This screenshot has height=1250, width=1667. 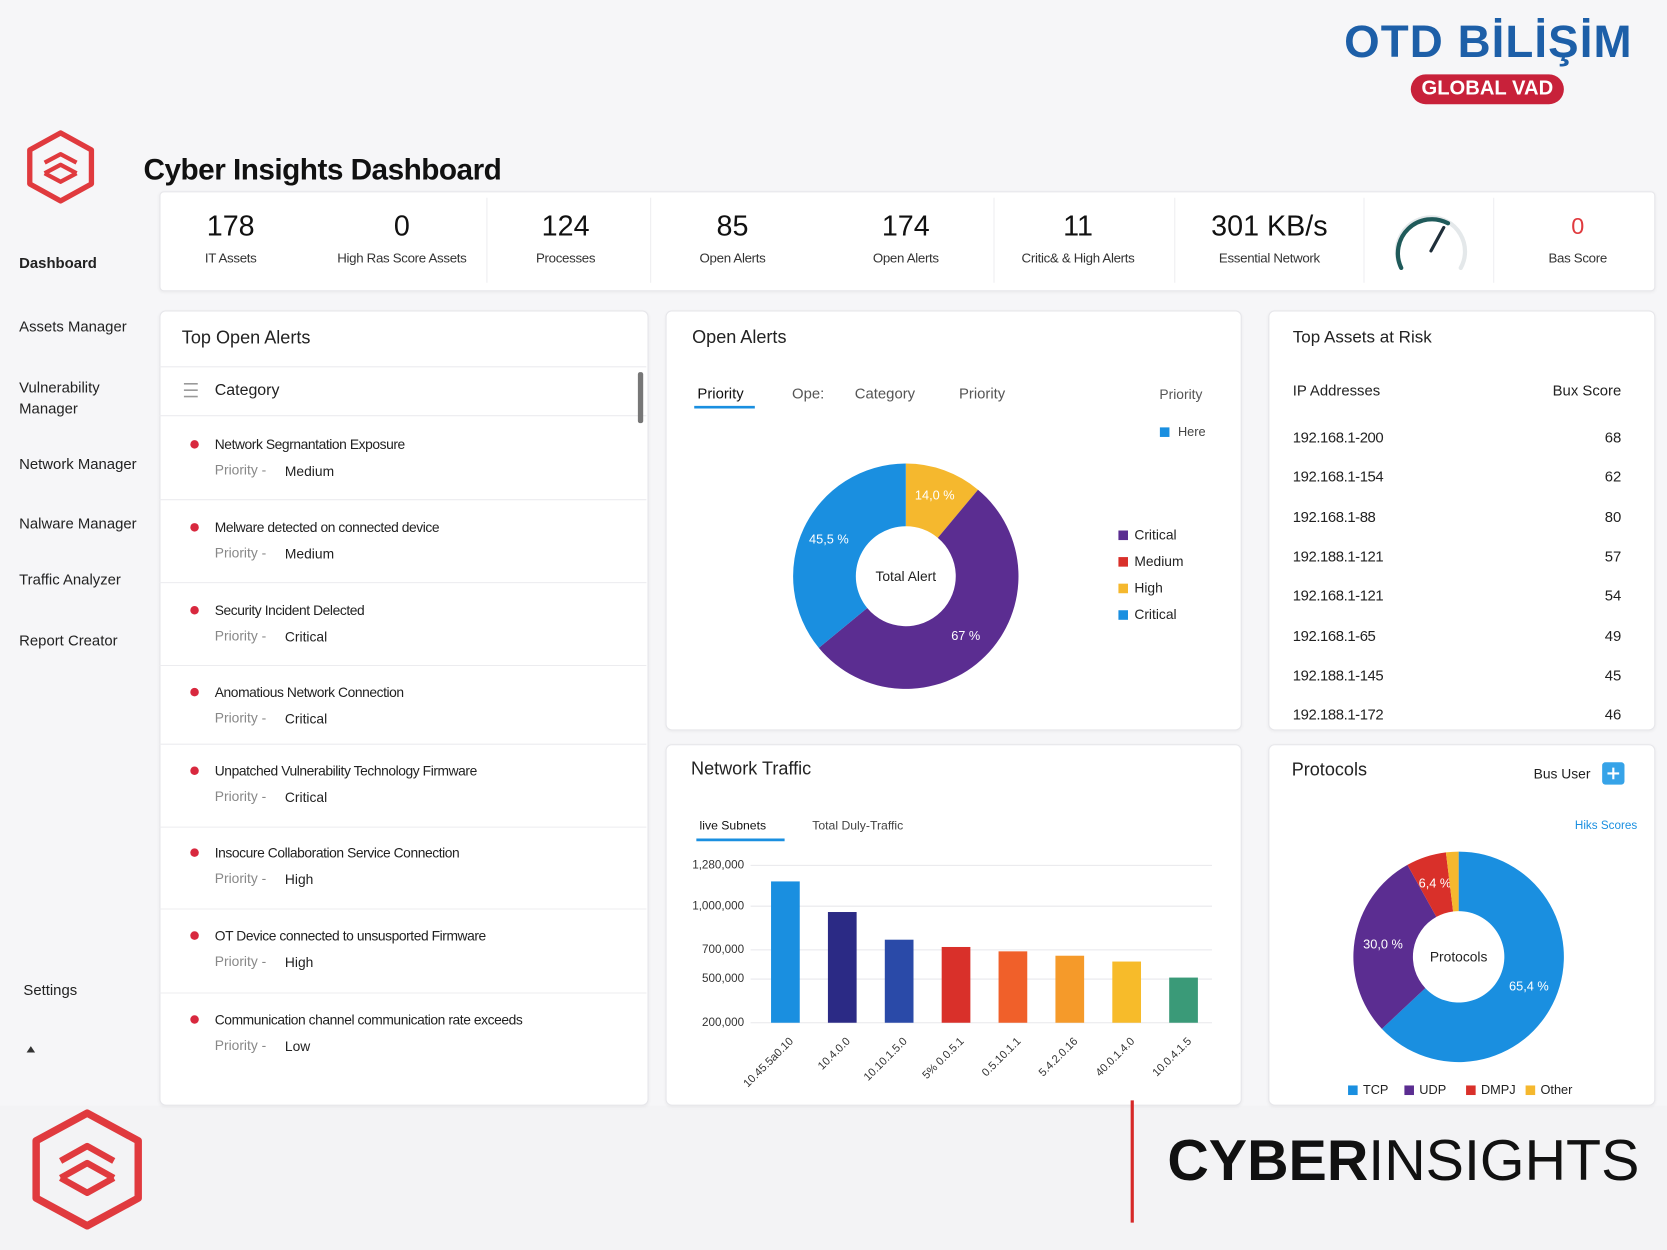 I want to click on legend-label: TCP, so click(x=1376, y=1089).